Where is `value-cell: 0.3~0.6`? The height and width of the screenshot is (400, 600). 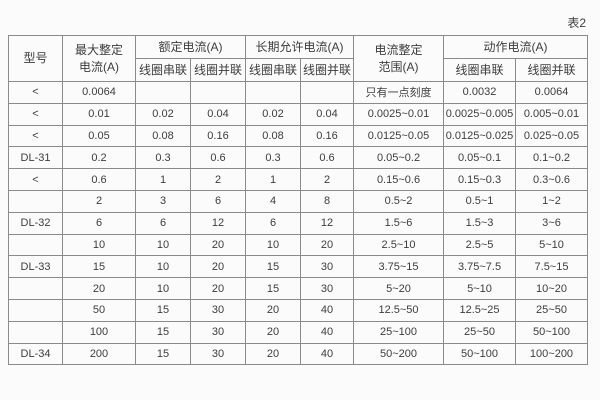
value-cell: 0.3~0.6 is located at coordinates (551, 179).